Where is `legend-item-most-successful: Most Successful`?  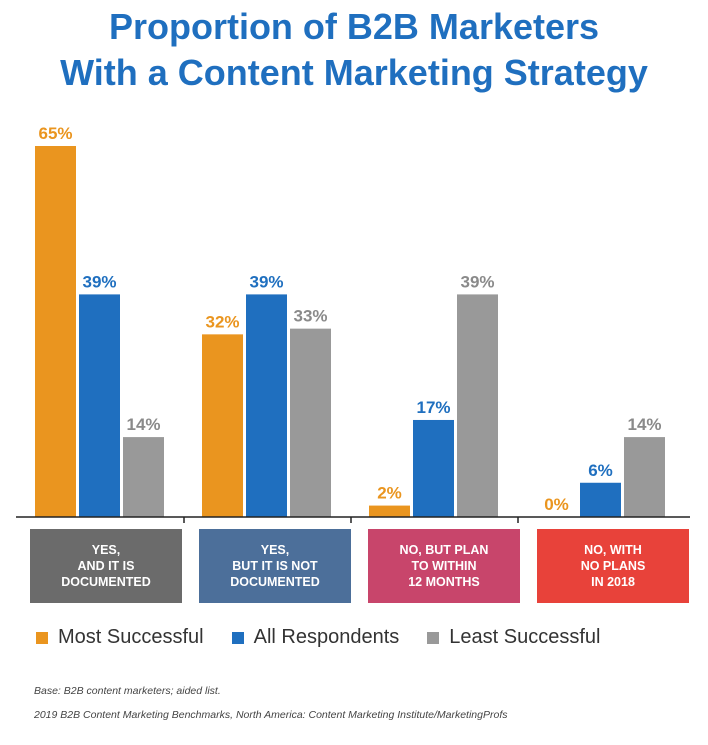
legend-item-most-successful: Most Successful is located at coordinates (120, 637).